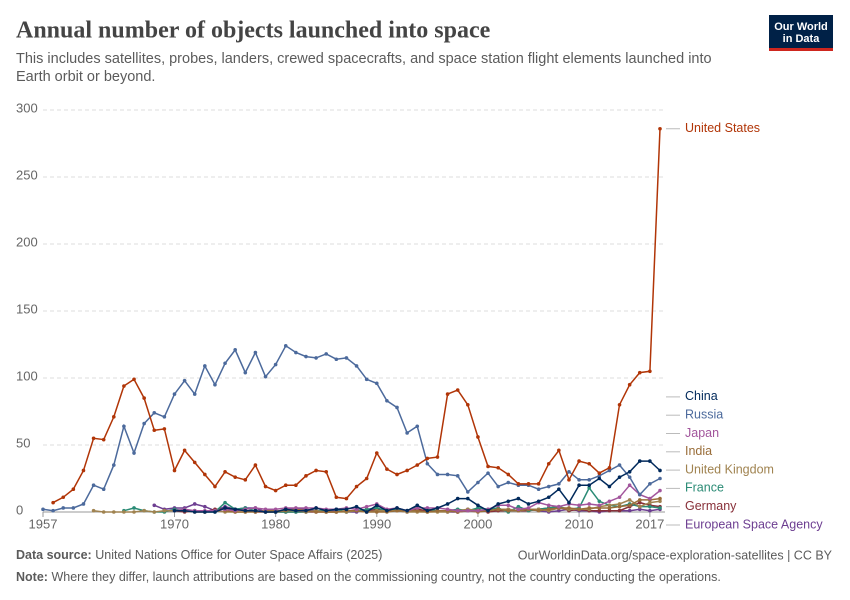 This screenshot has height=600, width=850. What do you see at coordinates (704, 414) in the screenshot?
I see `legend-label: Russia` at bounding box center [704, 414].